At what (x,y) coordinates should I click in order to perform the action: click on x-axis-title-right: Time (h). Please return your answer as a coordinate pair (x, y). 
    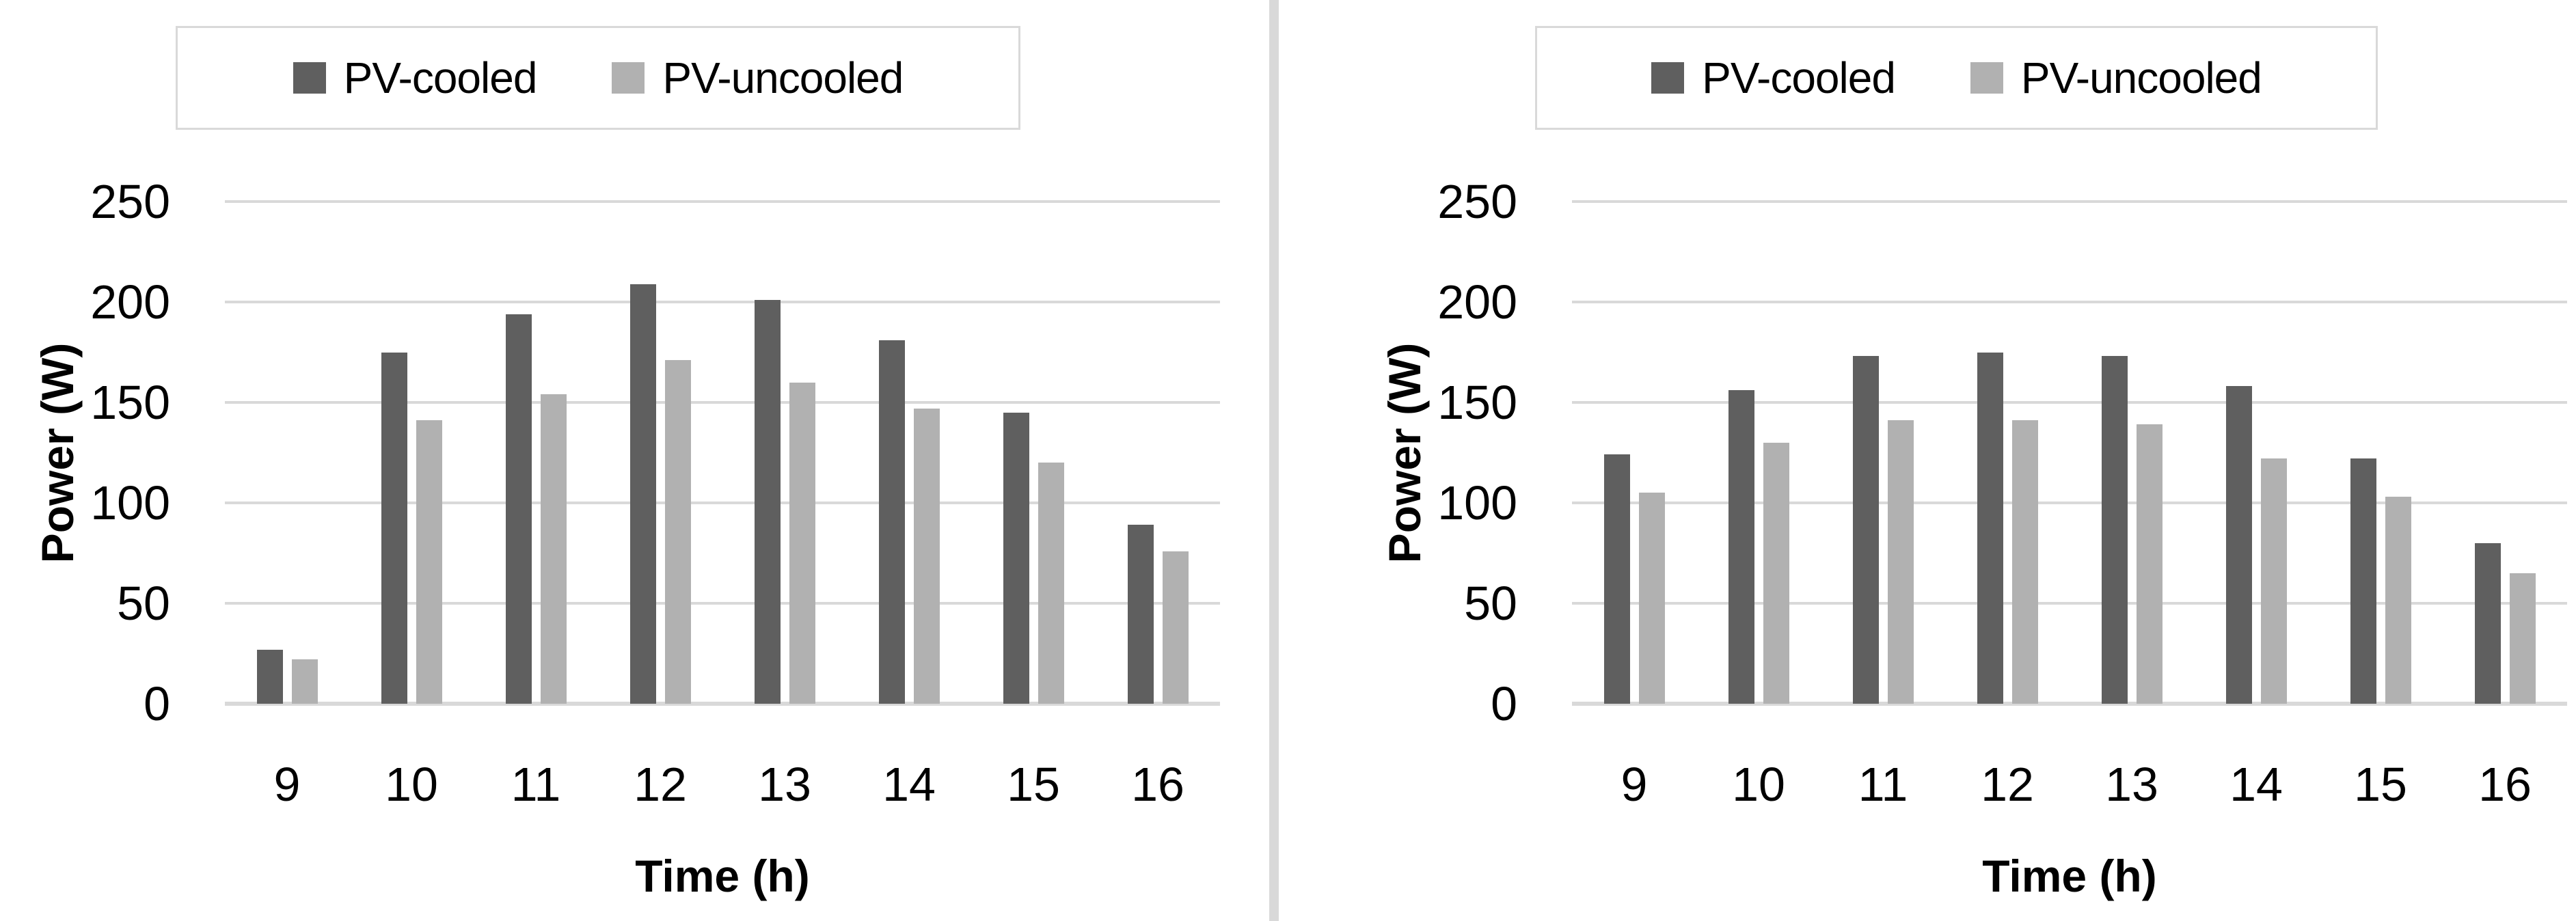
    Looking at the image, I should click on (2069, 876).